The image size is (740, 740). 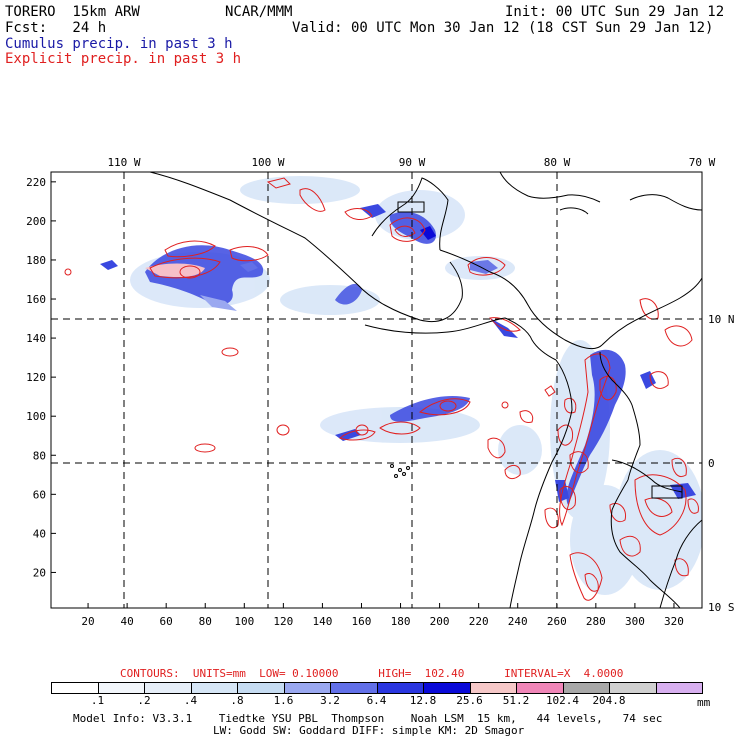 I want to click on precip-colorbar, so click(x=377, y=688).